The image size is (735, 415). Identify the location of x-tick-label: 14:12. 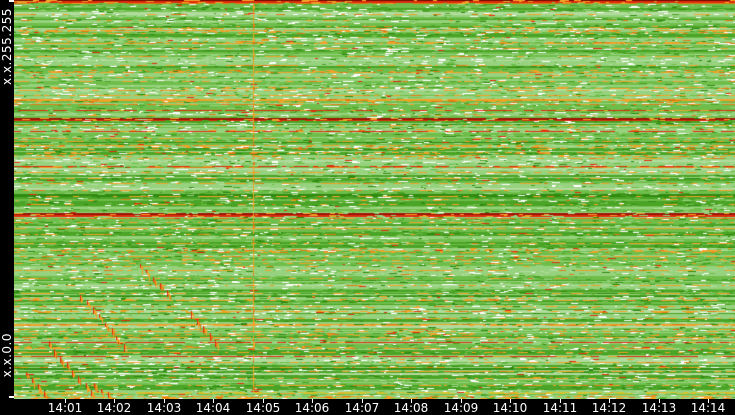
(609, 408).